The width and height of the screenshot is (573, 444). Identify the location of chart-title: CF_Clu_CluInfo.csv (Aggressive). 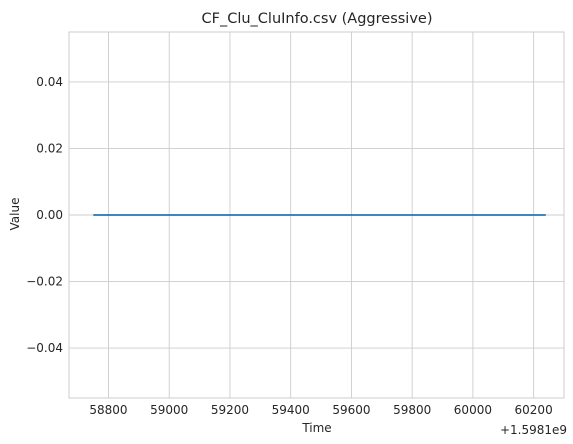
(316, 19).